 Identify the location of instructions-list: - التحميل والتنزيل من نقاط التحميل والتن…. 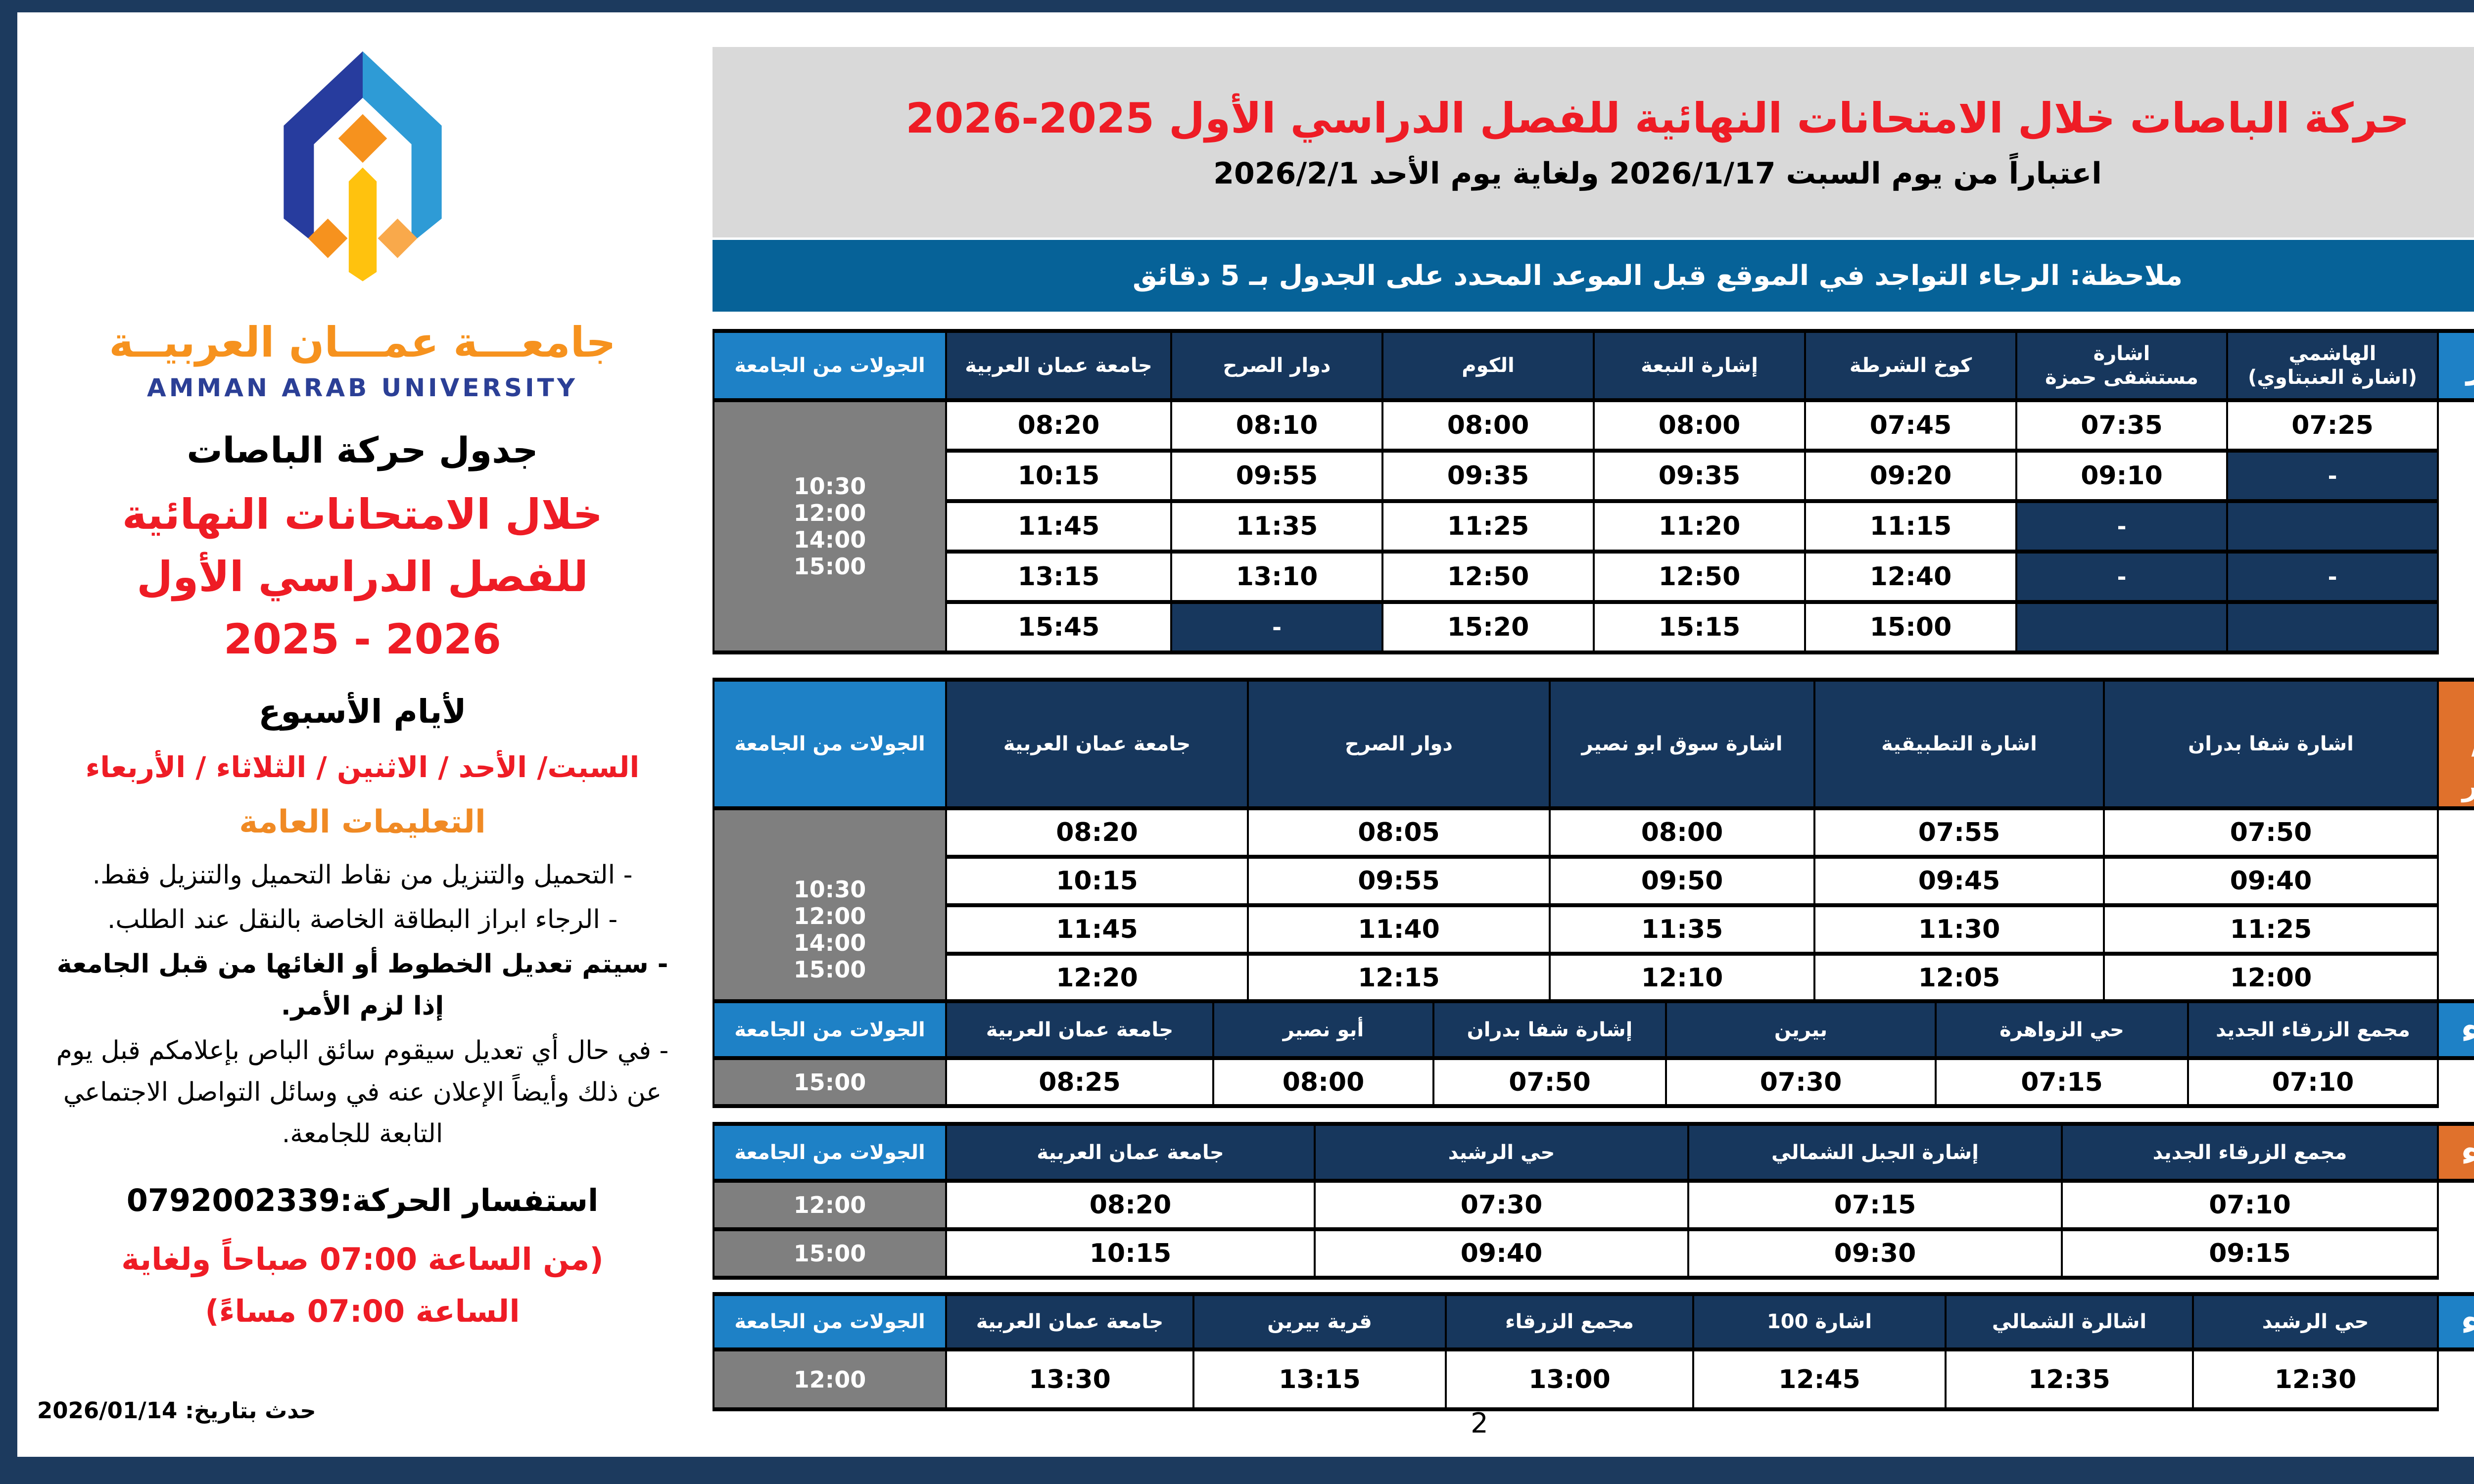
(363, 1004).